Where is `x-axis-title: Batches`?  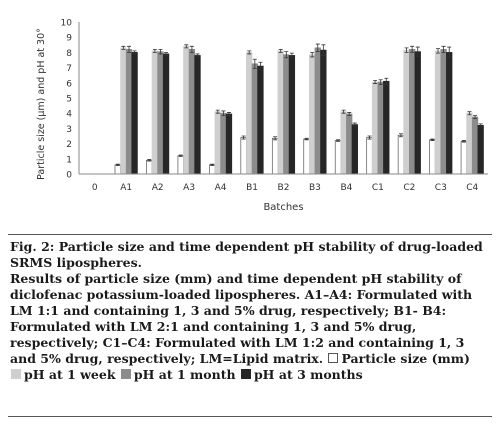 x-axis-title: Batches is located at coordinates (283, 207).